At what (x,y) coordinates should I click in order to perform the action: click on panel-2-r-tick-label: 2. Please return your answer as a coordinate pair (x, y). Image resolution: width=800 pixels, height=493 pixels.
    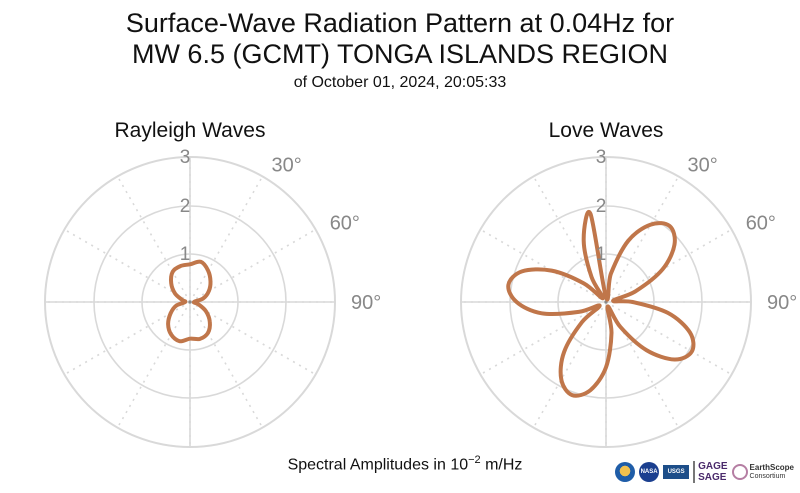
    Looking at the image, I should click on (601, 206).